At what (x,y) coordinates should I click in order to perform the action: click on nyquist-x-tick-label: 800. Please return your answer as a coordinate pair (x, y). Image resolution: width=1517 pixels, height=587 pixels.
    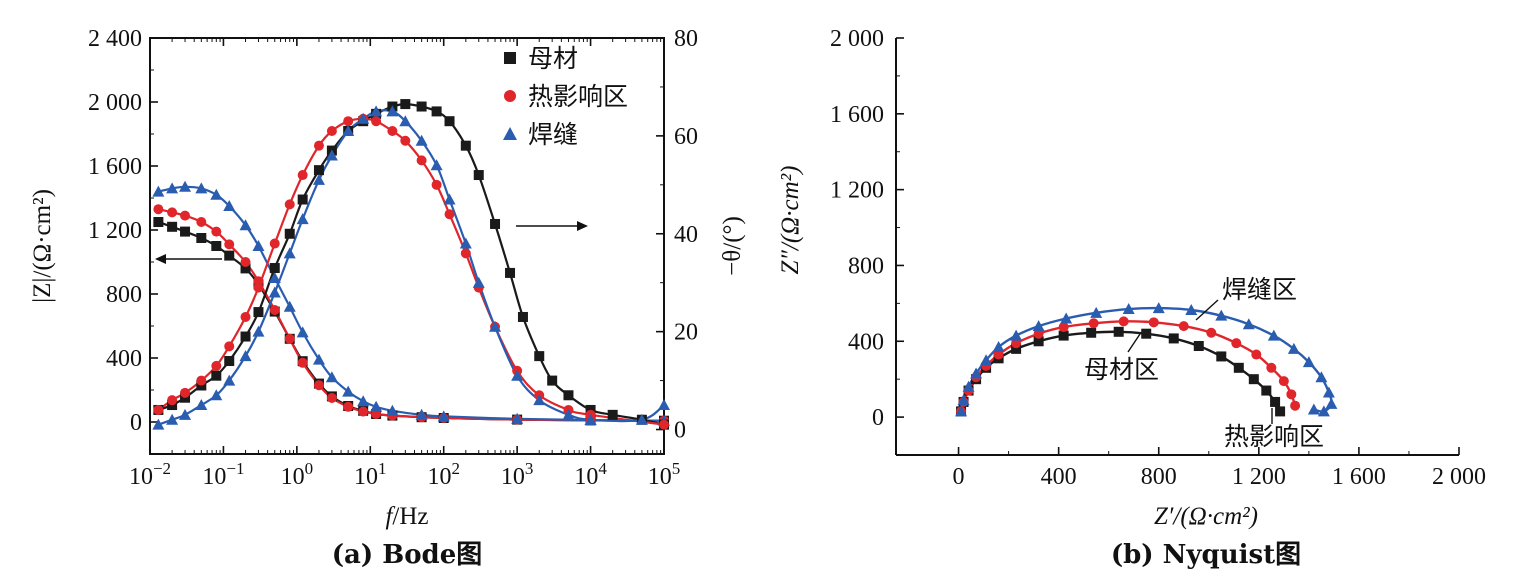
    Looking at the image, I should click on (1159, 477).